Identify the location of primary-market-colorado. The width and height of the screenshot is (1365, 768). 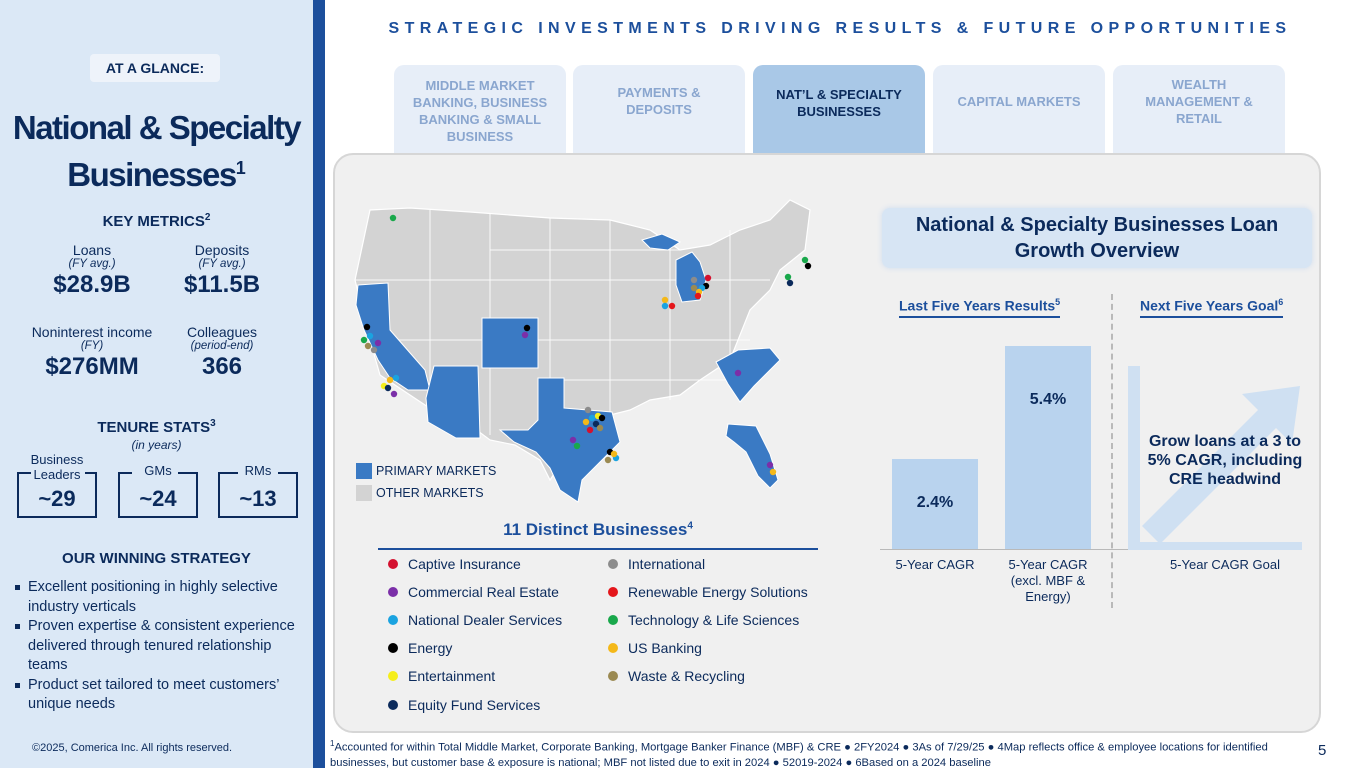
(510, 343).